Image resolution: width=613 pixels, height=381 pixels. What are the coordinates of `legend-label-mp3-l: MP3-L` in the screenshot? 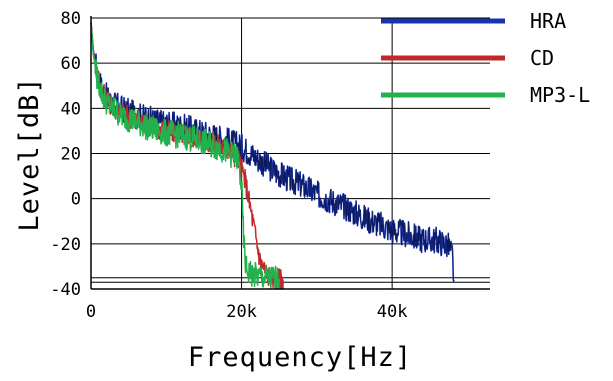 It's located at (560, 95).